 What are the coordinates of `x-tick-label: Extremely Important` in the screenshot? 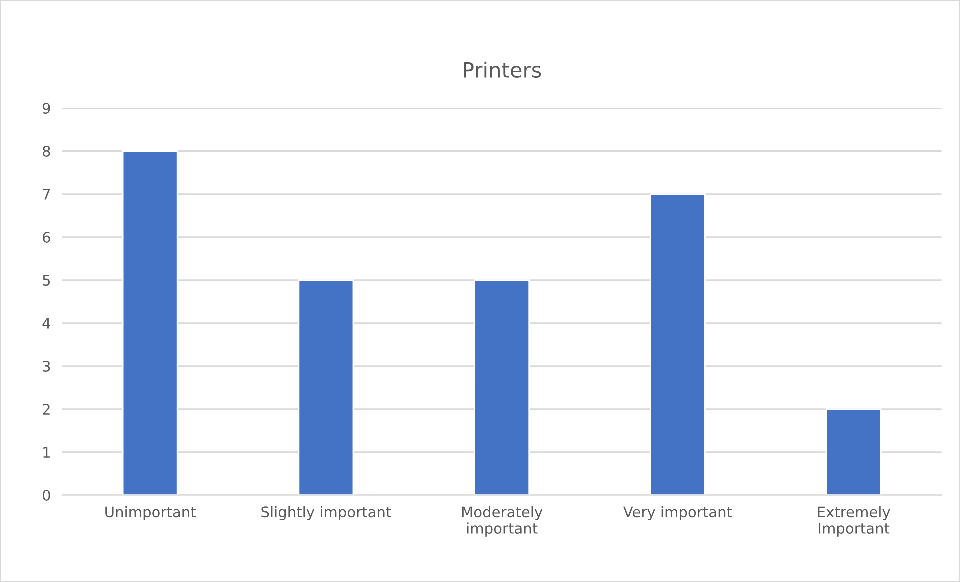 It's located at (854, 521).